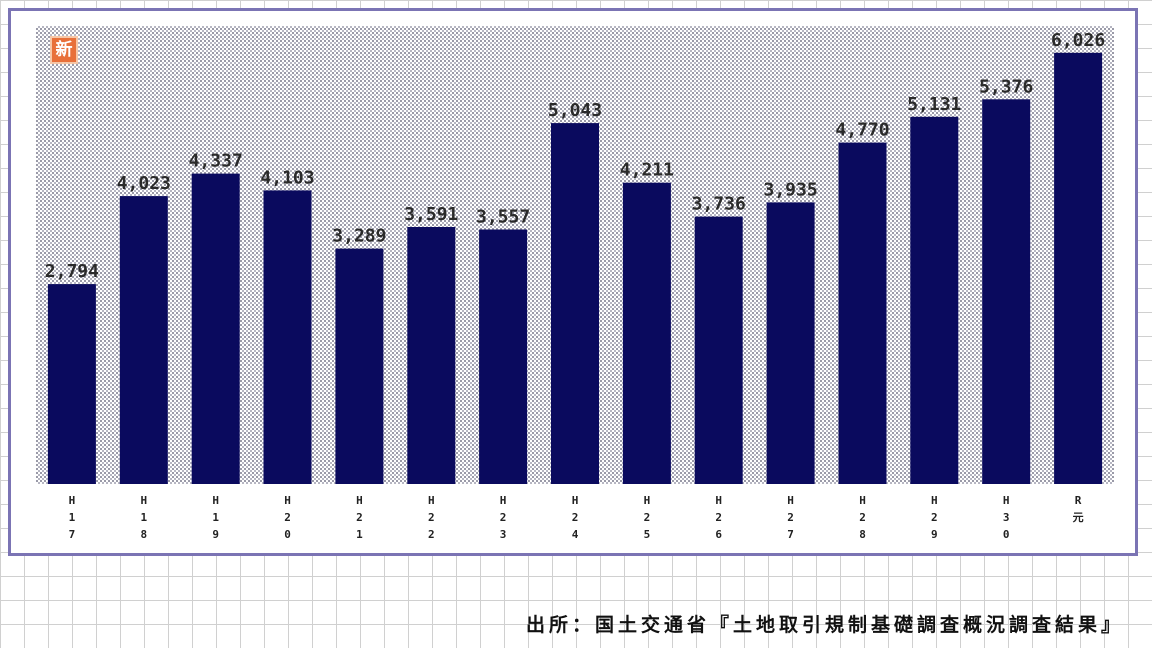  I want to click on value-label: 2,794, so click(72, 271).